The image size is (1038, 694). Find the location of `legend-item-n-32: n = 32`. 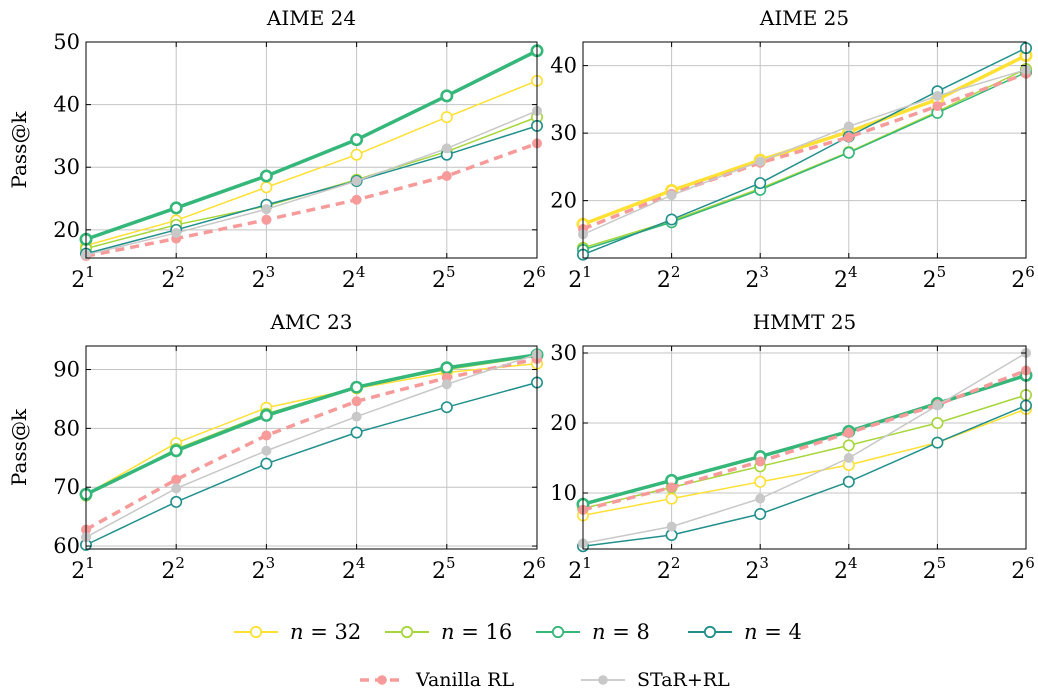

legend-item-n-32: n = 32 is located at coordinates (297, 632).